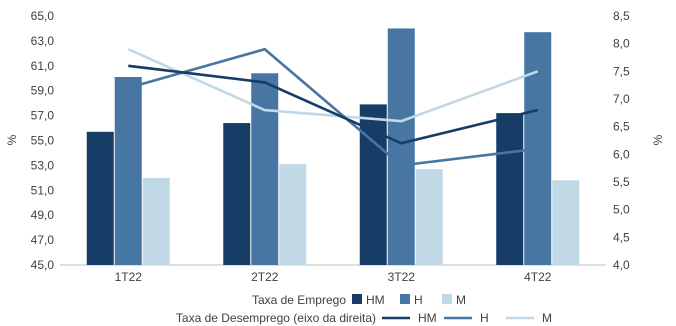  I want to click on bar-m-1t22, so click(156, 221).